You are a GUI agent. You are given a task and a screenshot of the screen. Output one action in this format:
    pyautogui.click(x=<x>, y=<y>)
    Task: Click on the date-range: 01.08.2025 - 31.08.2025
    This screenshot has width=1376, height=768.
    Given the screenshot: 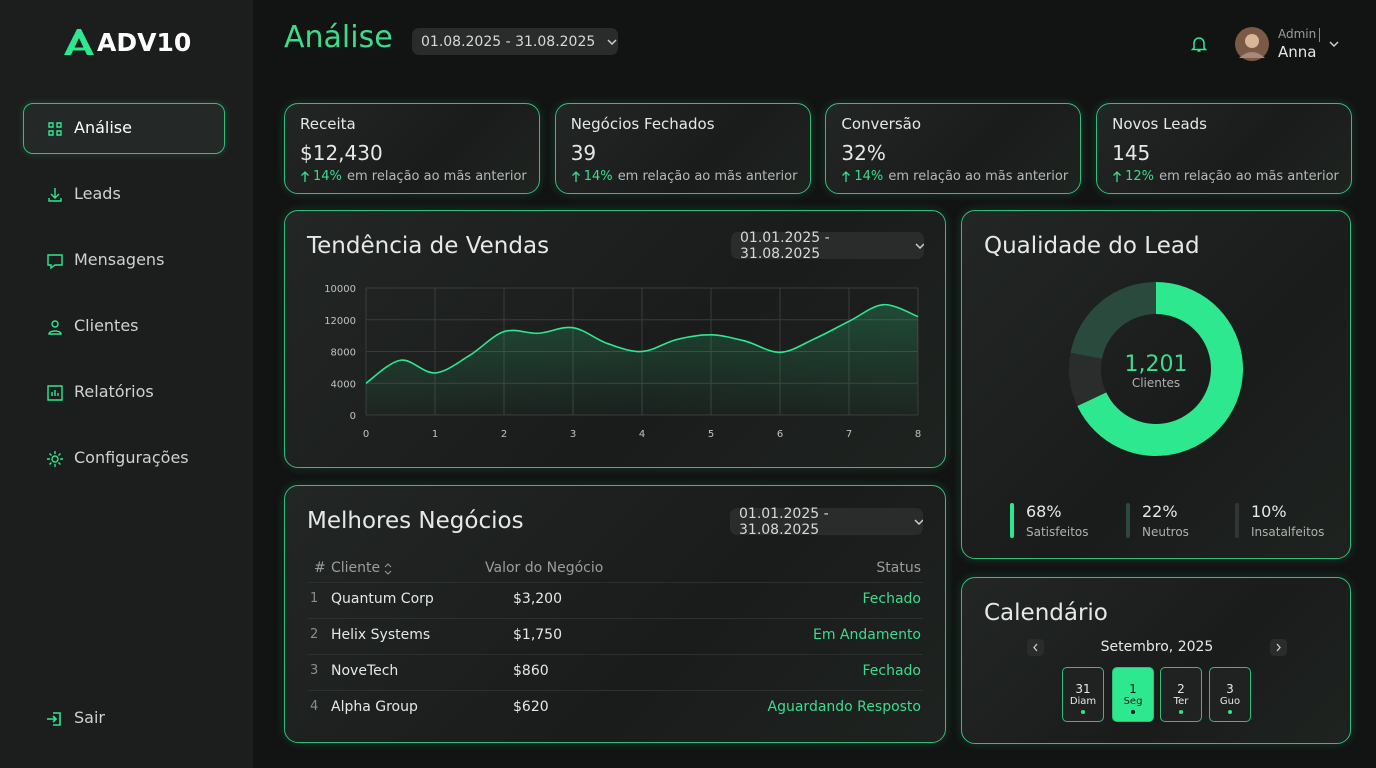 What is the action you would take?
    pyautogui.click(x=508, y=41)
    